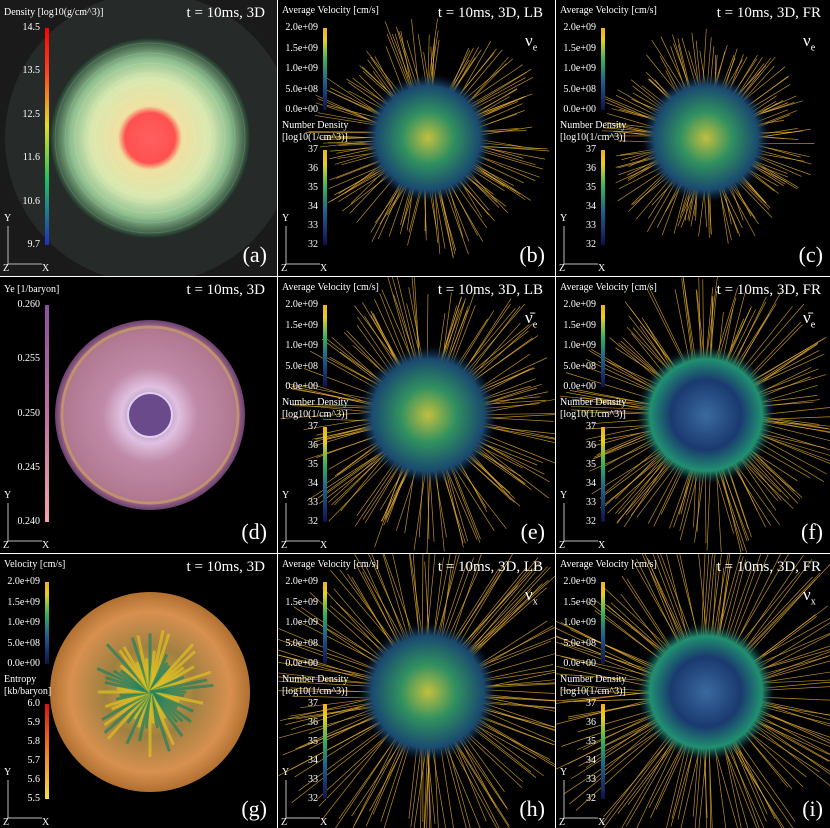 Image resolution: width=830 pixels, height=828 pixels. What do you see at coordinates (532, 254) in the screenshot?
I see `panel-label: (b)` at bounding box center [532, 254].